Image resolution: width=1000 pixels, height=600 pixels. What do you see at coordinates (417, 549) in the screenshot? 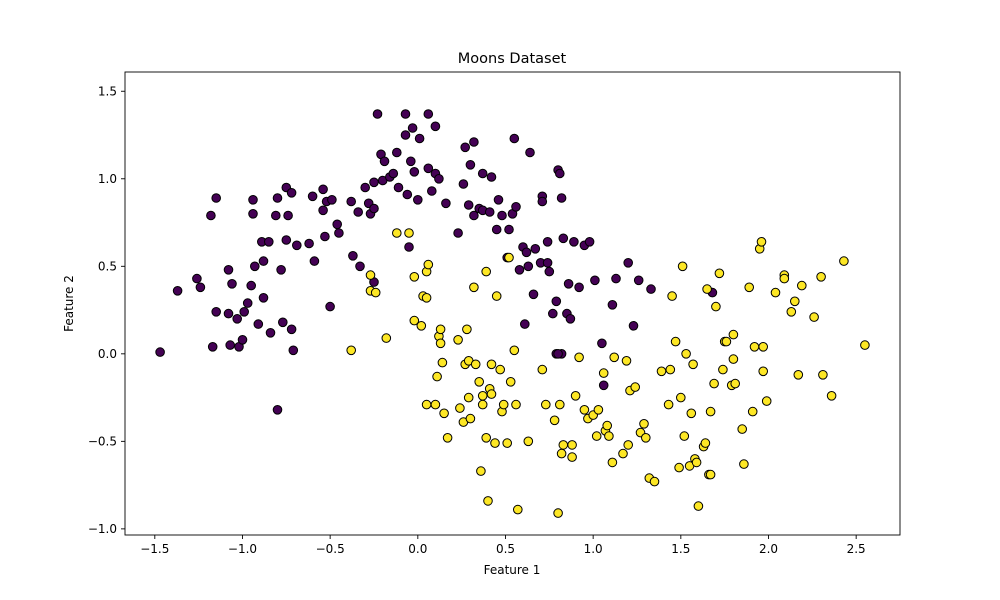
I see `x-tick-label: 0.0` at bounding box center [417, 549].